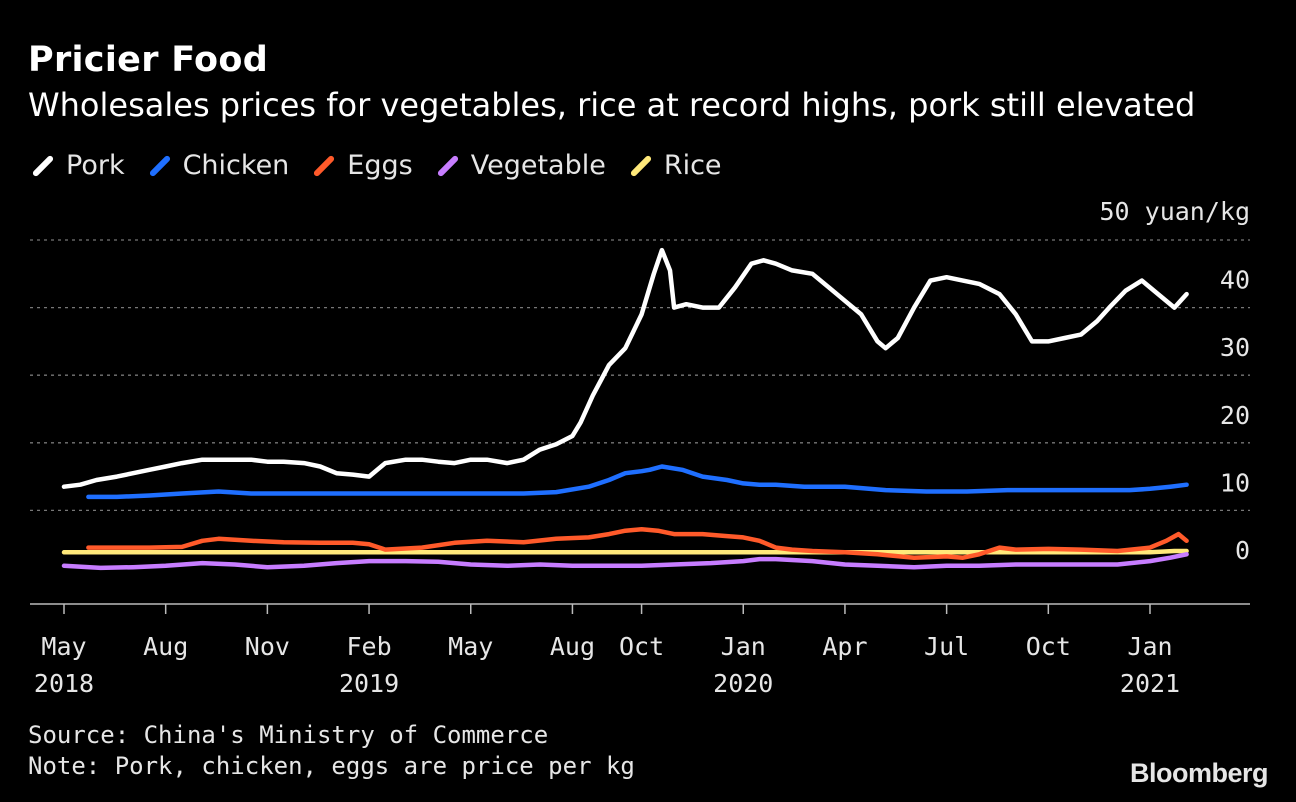 This screenshot has width=1296, height=802. I want to click on source-note: Source: China's Ministry of Commerce, so click(288, 735).